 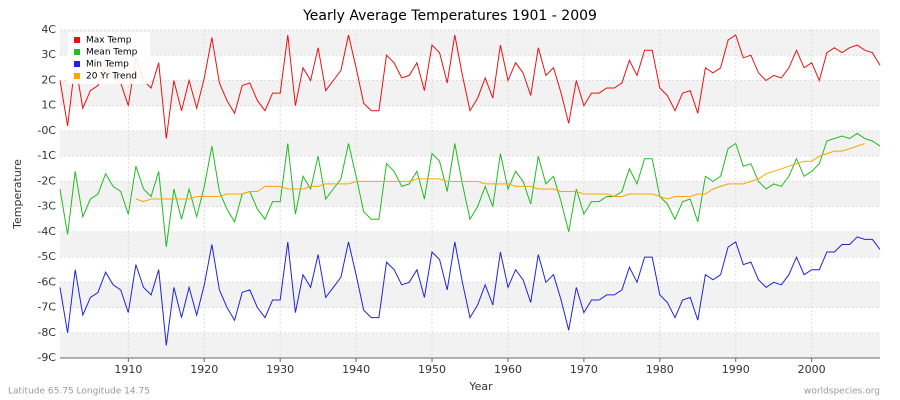 I want to click on legend-box, so click(x=109, y=58).